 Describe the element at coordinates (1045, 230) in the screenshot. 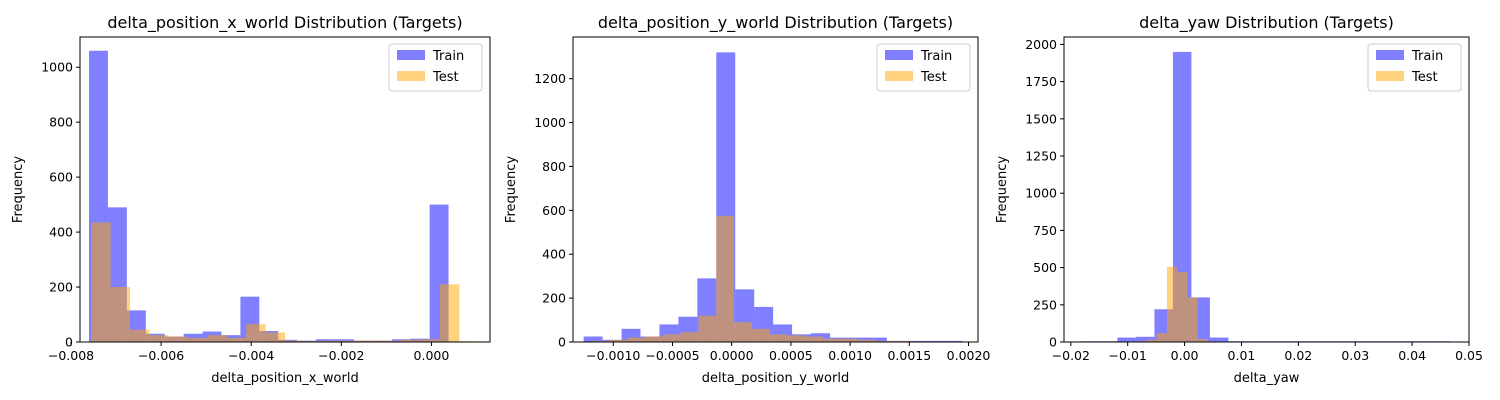

I see `y-tick-label: 750` at that location.